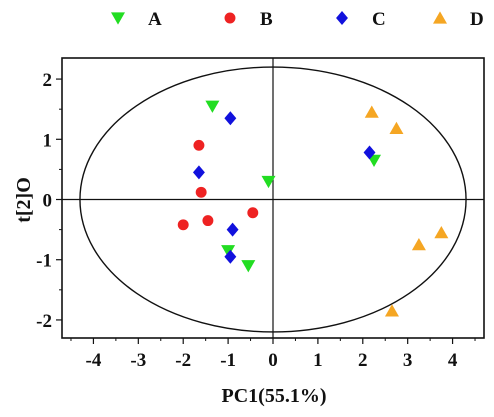 The image size is (494, 417). I want to click on x-axis-ticks: -4 -3 -2 -1 0 1 2 3 4, so click(273, 354).